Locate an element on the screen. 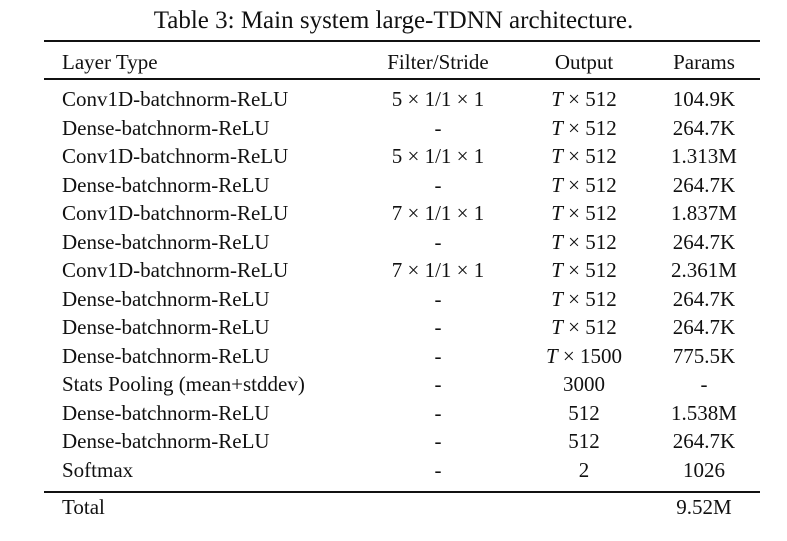 The height and width of the screenshot is (541, 787). params-cell: 2.361M is located at coordinates (704, 270).